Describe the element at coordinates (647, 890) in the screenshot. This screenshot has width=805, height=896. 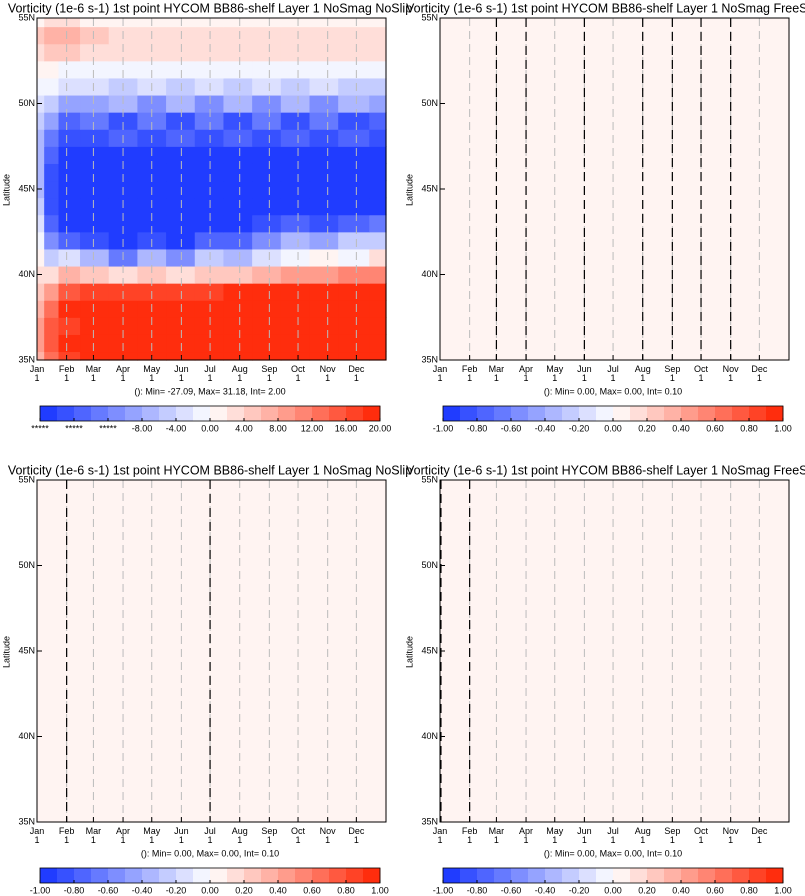
I see `colorbar-tick-label: 0.20` at that location.